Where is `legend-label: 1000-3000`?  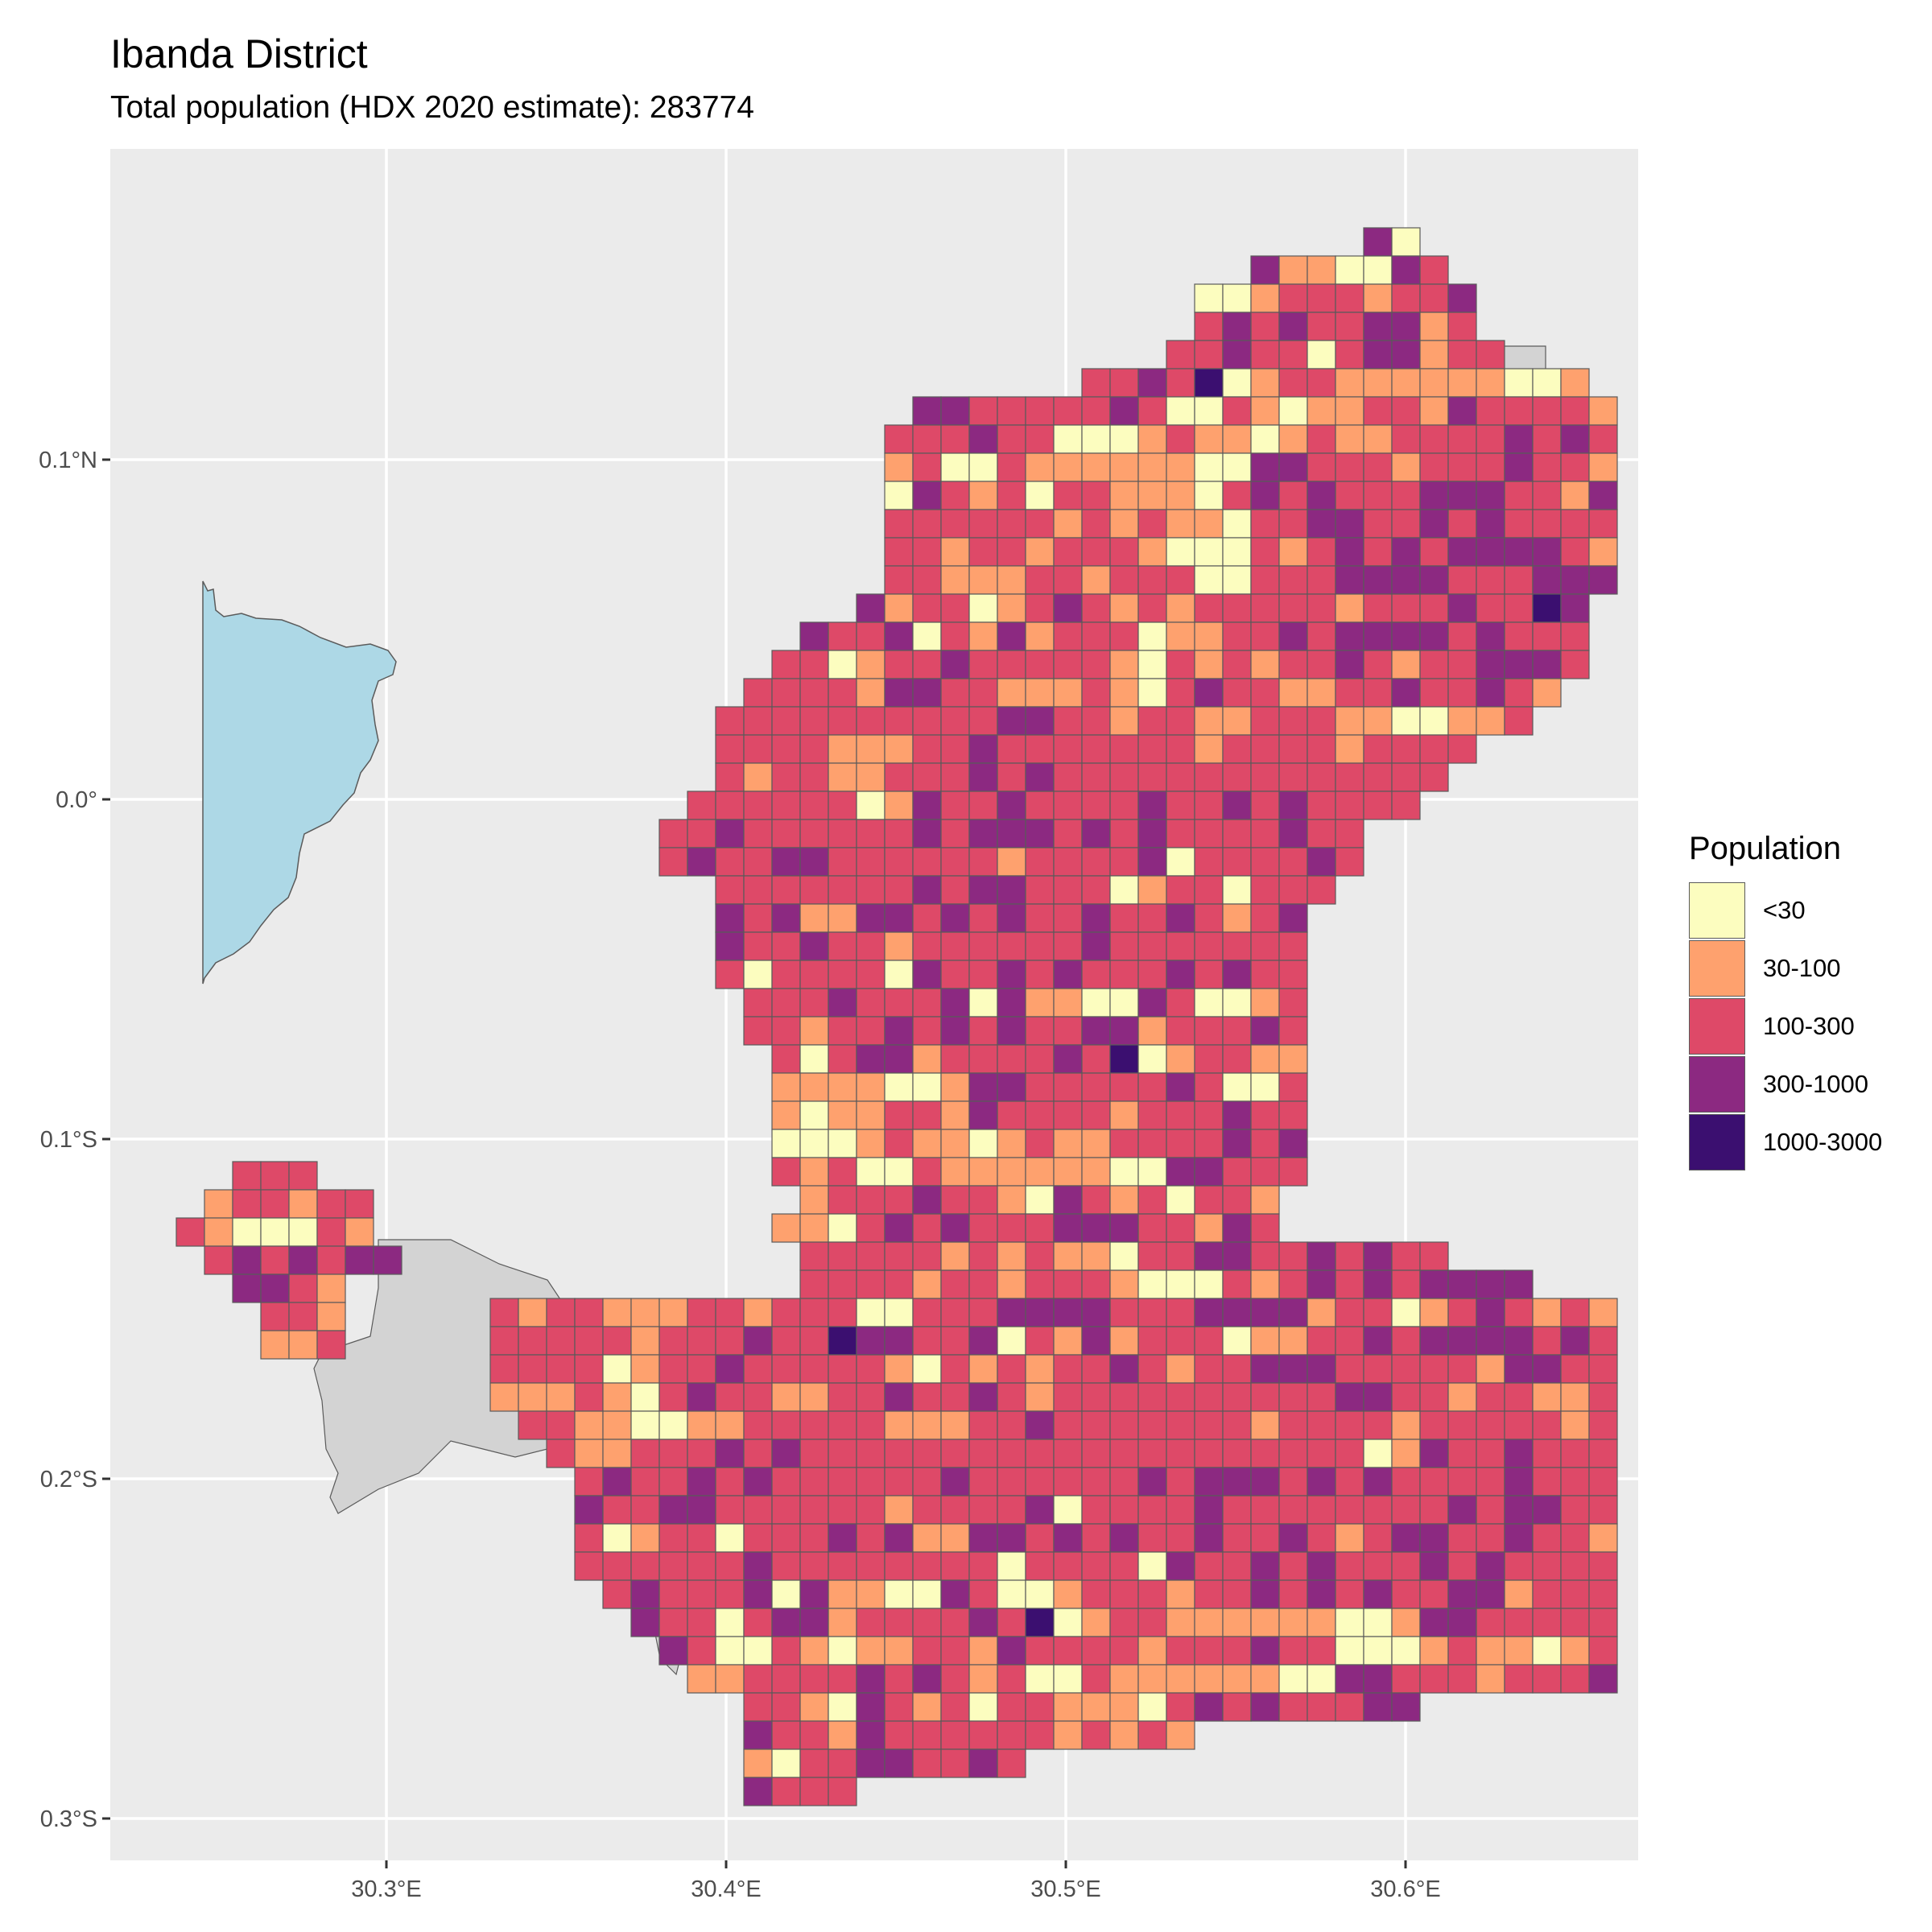 legend-label: 1000-3000 is located at coordinates (1823, 1142).